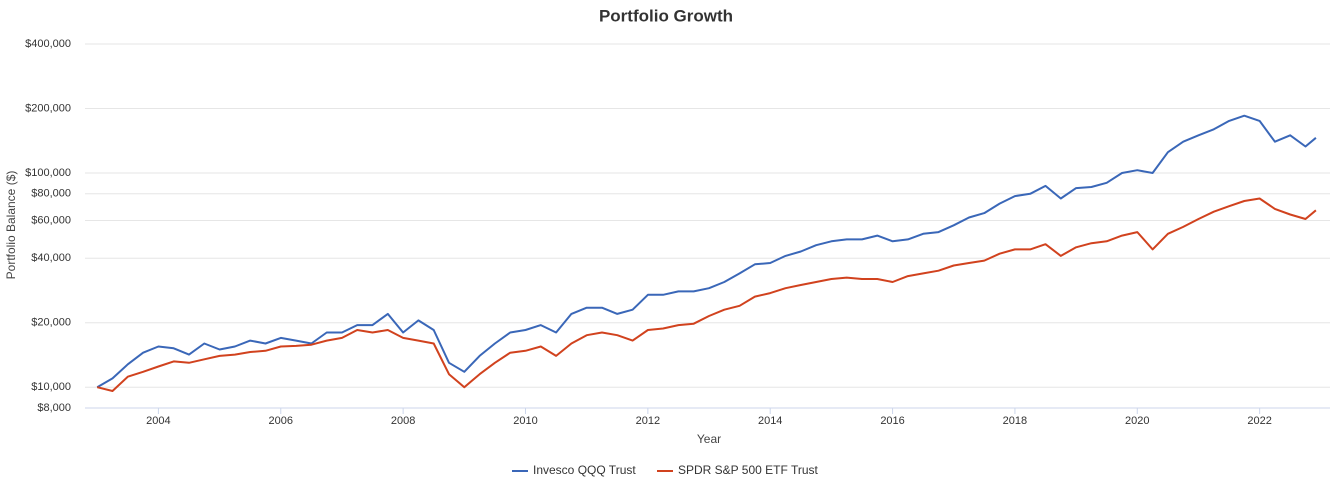  I want to click on legend-label: Invesco QQQ Trust, so click(584, 470).